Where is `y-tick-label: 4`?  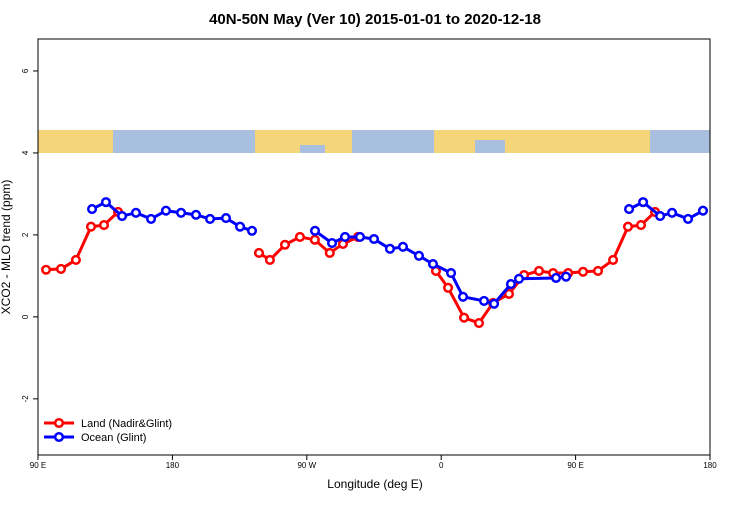
y-tick-label: 4 is located at coordinates (25, 152).